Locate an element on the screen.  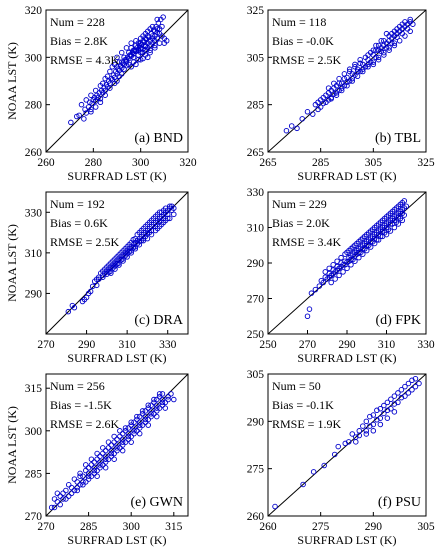
x-tick-label: 290 is located at coordinates (347, 345).